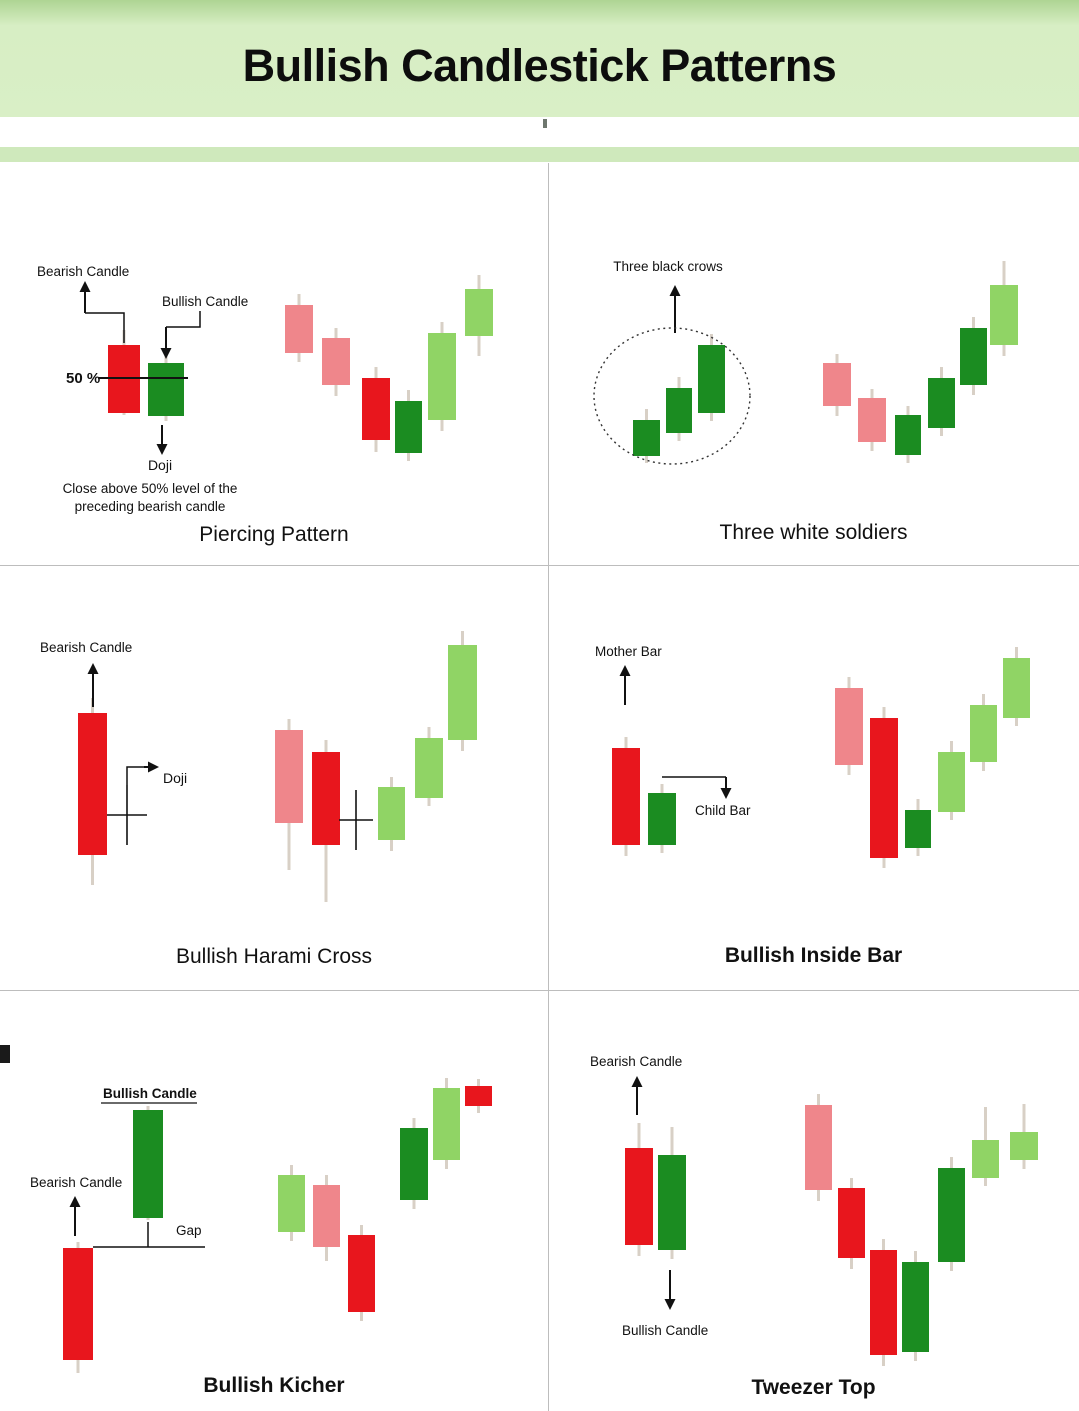  What do you see at coordinates (150, 488) in the screenshot?
I see `annotation-label: Close above 50% level of the` at bounding box center [150, 488].